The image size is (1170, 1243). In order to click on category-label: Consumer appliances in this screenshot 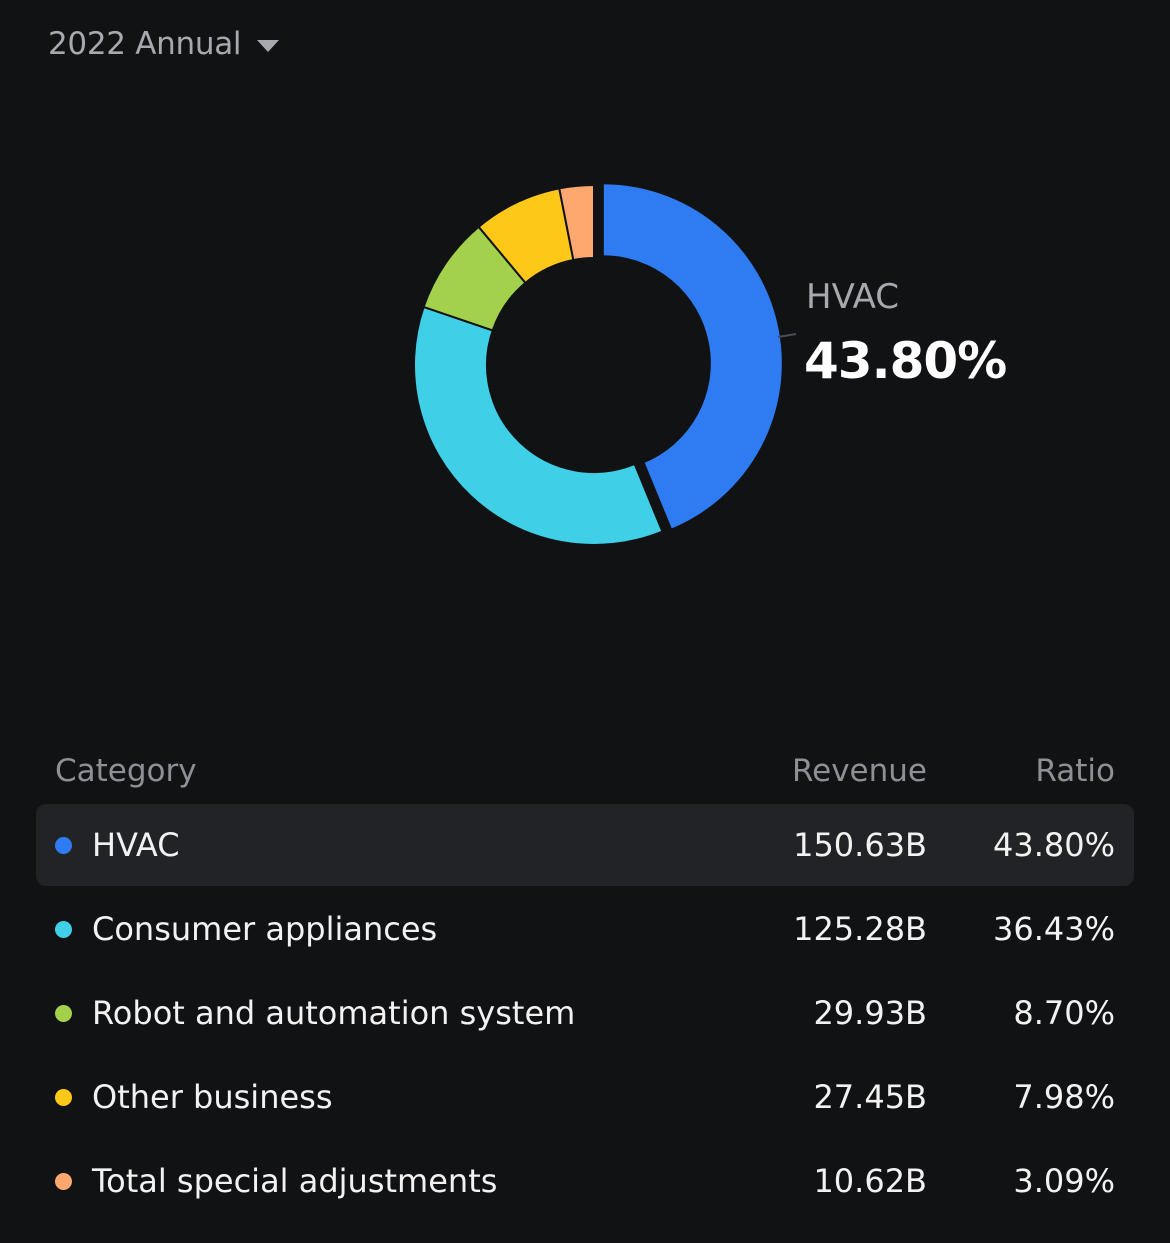, I will do `click(265, 929)`.